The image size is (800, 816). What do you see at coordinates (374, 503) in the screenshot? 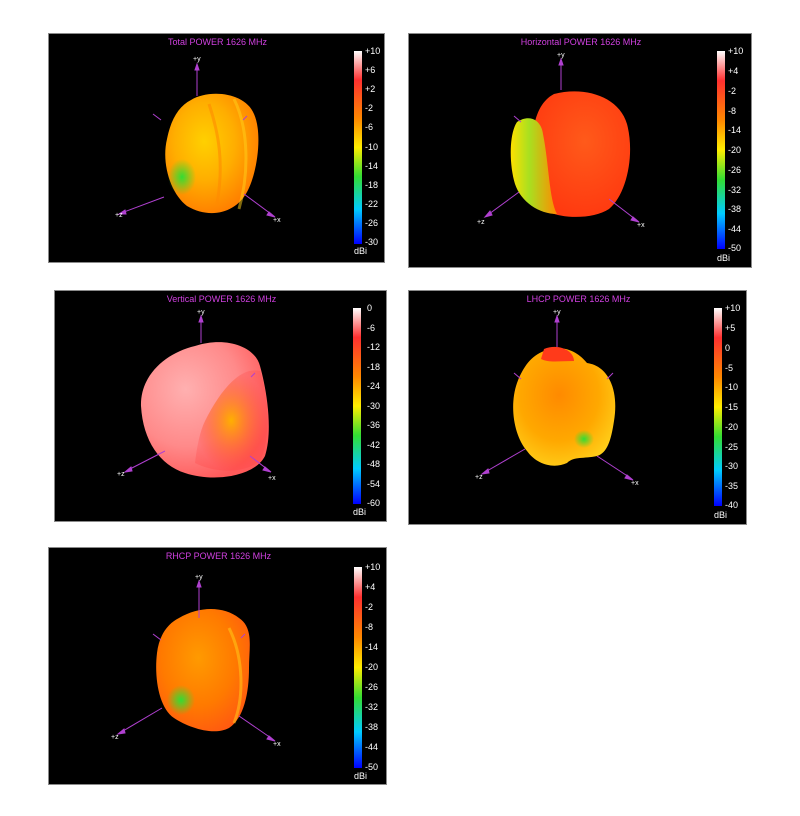
I see `colorbar-tick: -60` at bounding box center [374, 503].